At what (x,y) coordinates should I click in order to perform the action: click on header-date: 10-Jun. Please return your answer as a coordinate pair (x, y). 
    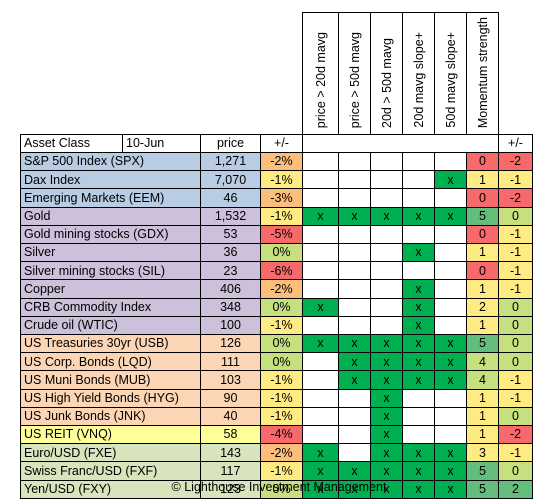
    Looking at the image, I should click on (161, 143).